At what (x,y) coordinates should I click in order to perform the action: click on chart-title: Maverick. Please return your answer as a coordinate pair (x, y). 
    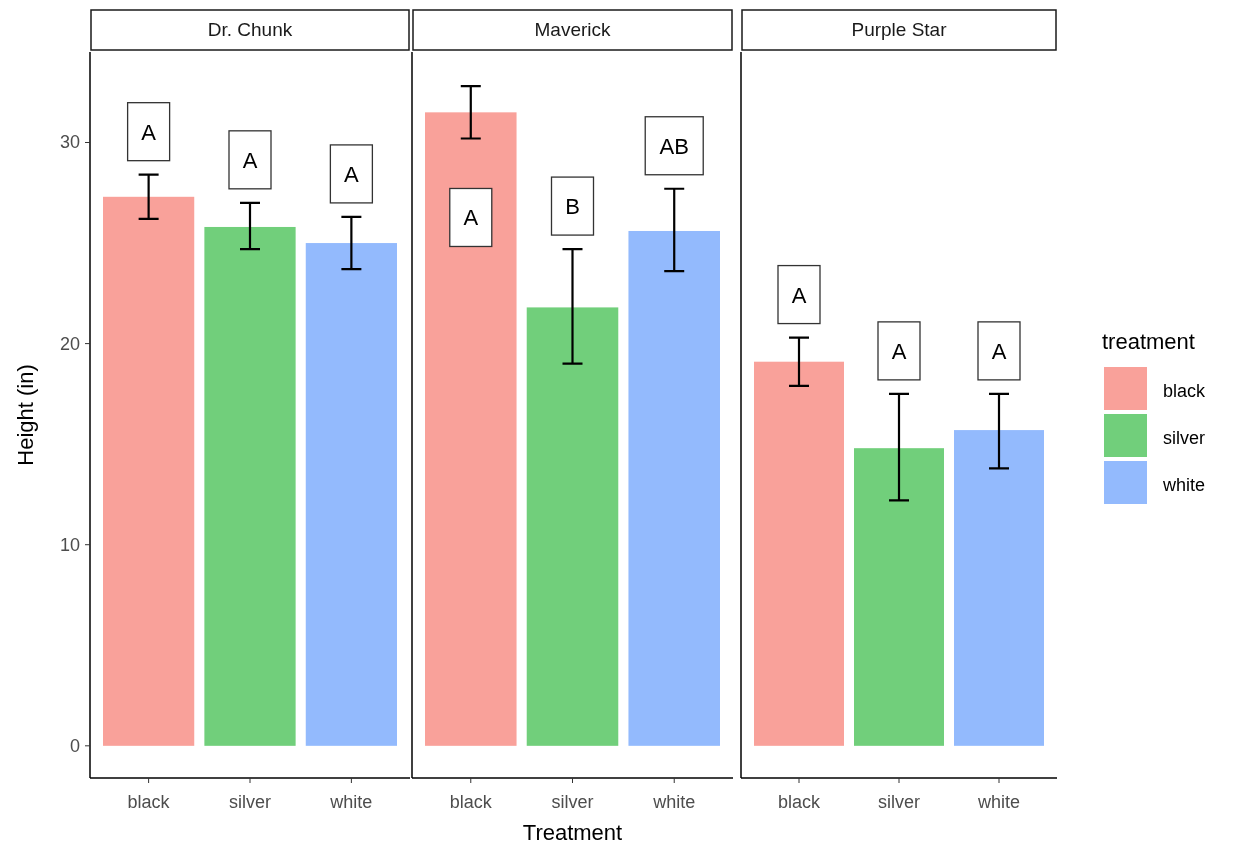
    Looking at the image, I should click on (572, 29).